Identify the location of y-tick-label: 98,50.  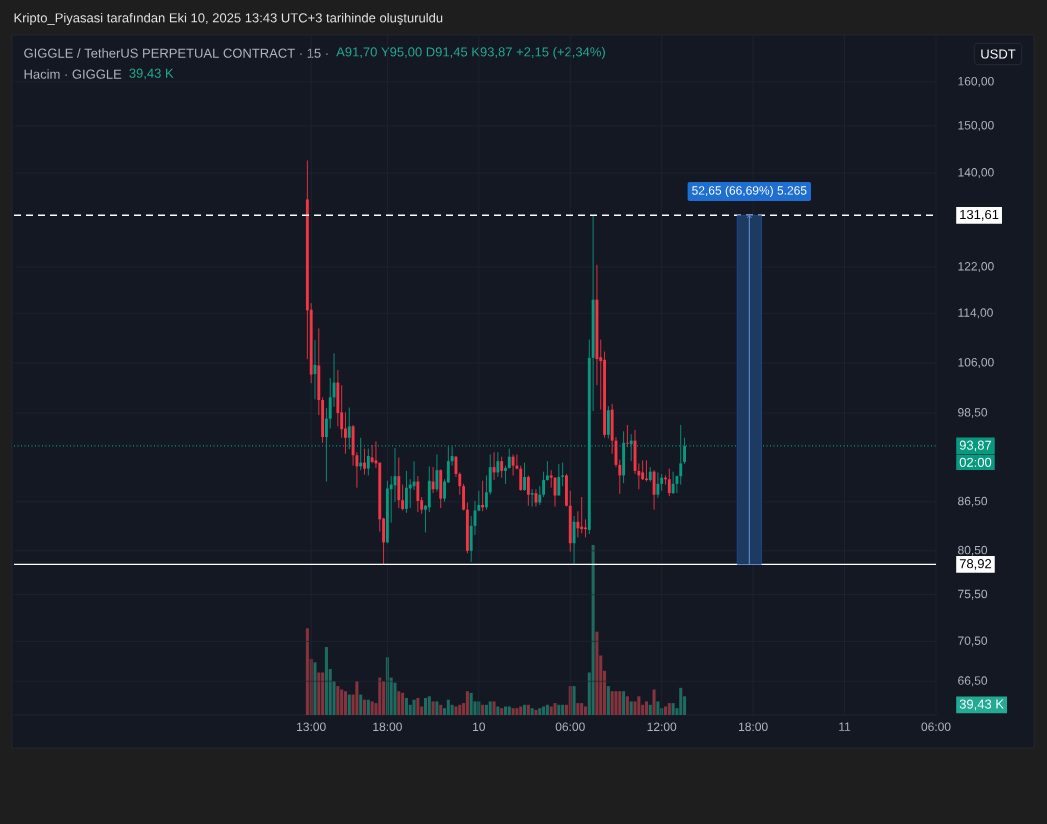
(973, 413).